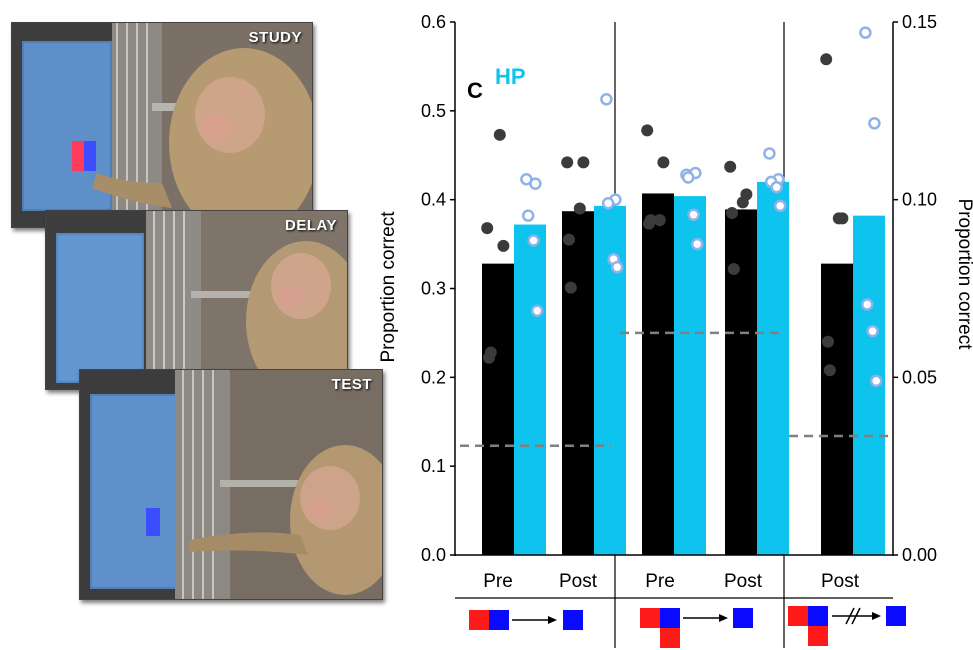 This screenshot has height=650, width=973. I want to click on photo-label-delay: DELAY, so click(311, 225).